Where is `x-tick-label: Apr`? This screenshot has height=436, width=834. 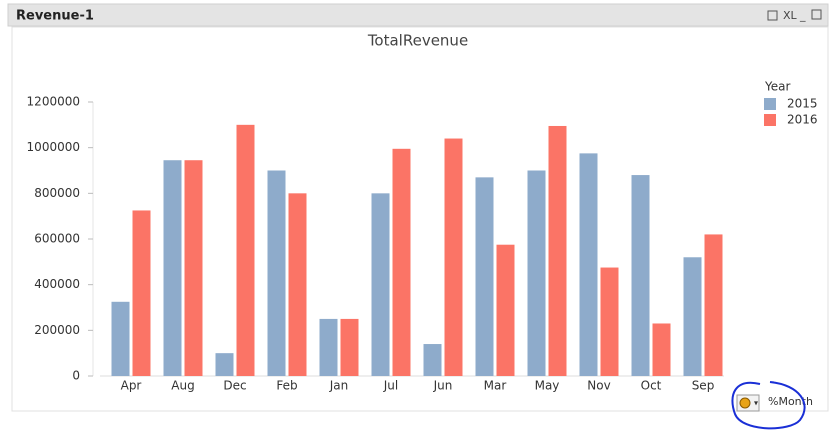
x-tick-label: Apr is located at coordinates (131, 386).